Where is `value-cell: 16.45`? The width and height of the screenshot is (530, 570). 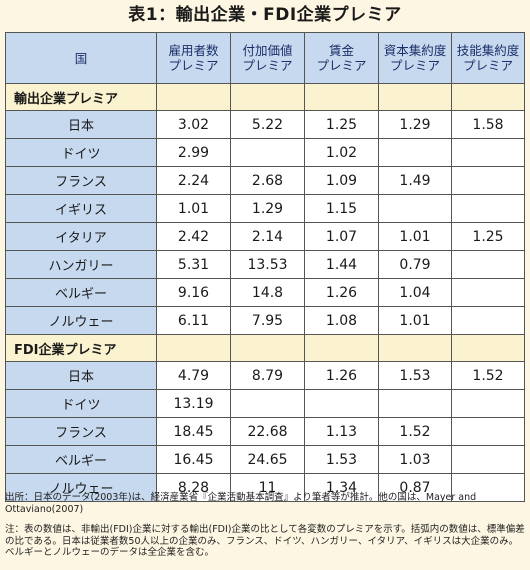 value-cell: 16.45 is located at coordinates (193, 459).